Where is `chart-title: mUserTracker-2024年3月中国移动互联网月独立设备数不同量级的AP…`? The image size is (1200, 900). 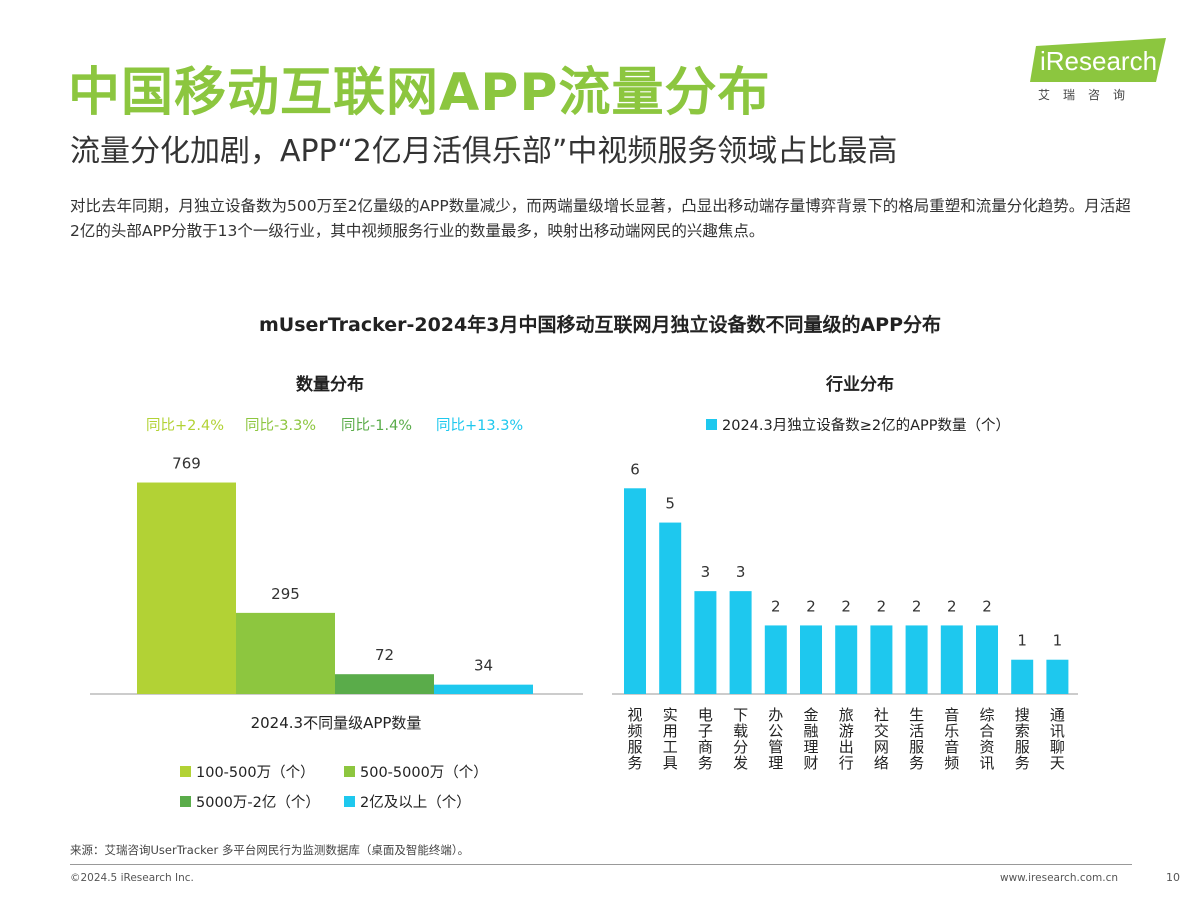 chart-title: mUserTracker-2024年3月中国移动互联网月独立设备数不同量级的AP… is located at coordinates (600, 325).